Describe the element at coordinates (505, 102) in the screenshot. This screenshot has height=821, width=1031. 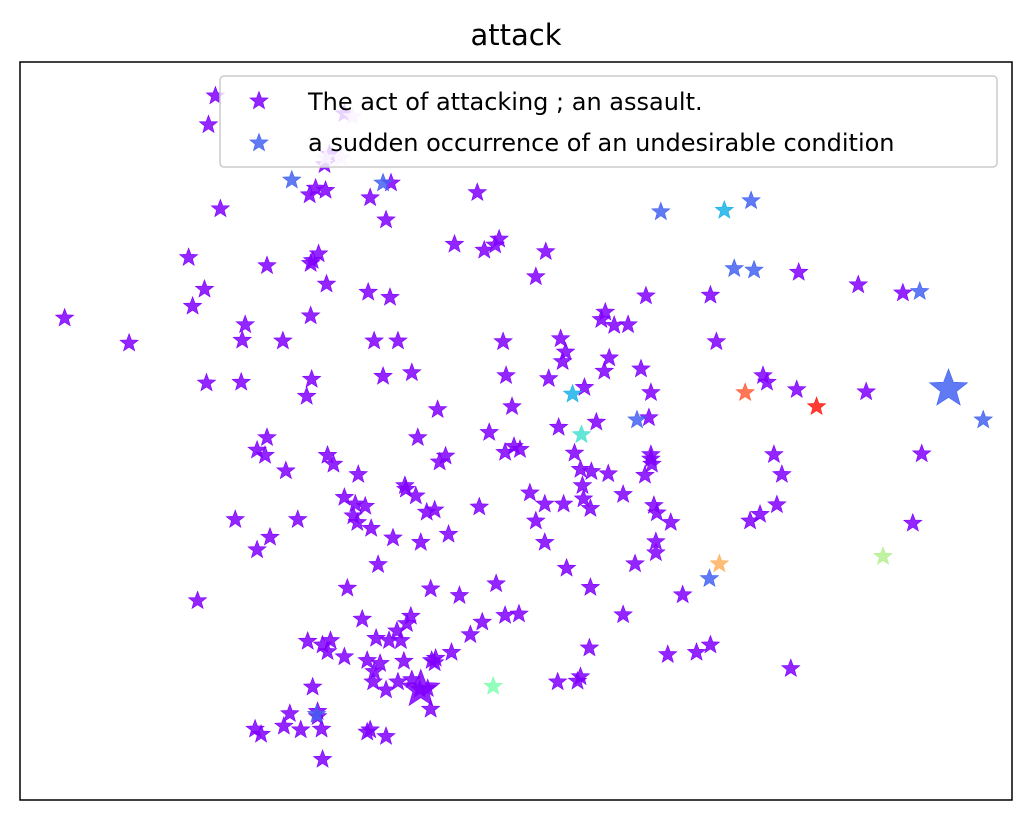
I see `legend-label-attack-act: The act of attacking ; an assault.` at that location.